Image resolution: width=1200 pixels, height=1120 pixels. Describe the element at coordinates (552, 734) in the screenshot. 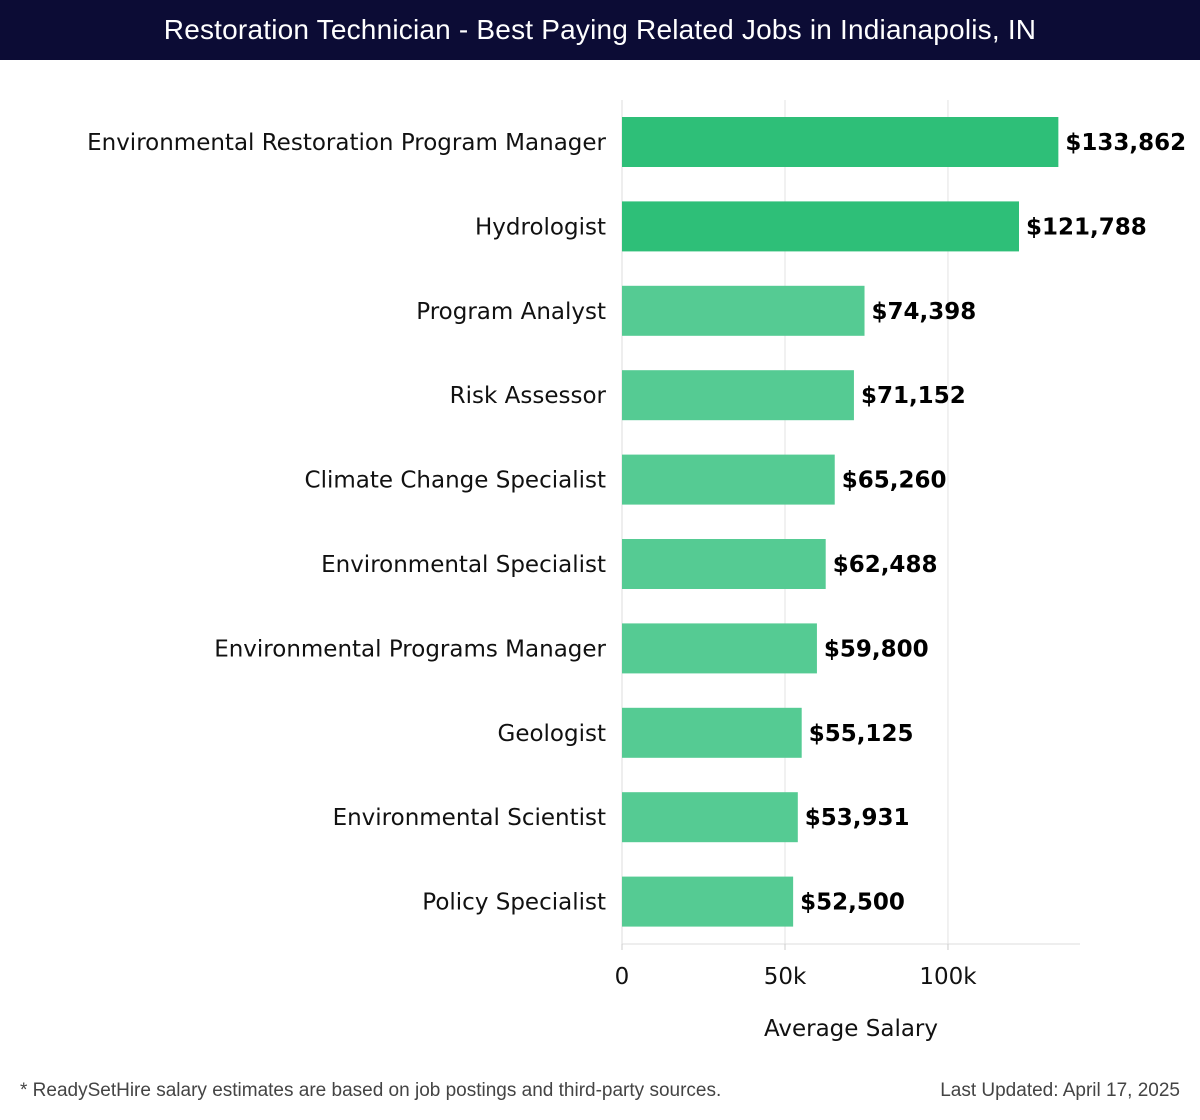

I see `category-label: Geologist` at that location.